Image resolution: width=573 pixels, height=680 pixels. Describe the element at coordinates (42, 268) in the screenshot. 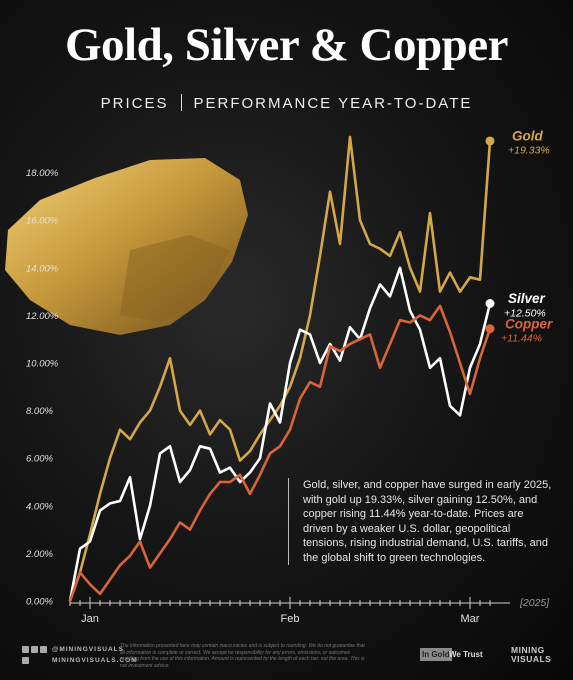

I see `y-tick-label: 14.00%` at that location.